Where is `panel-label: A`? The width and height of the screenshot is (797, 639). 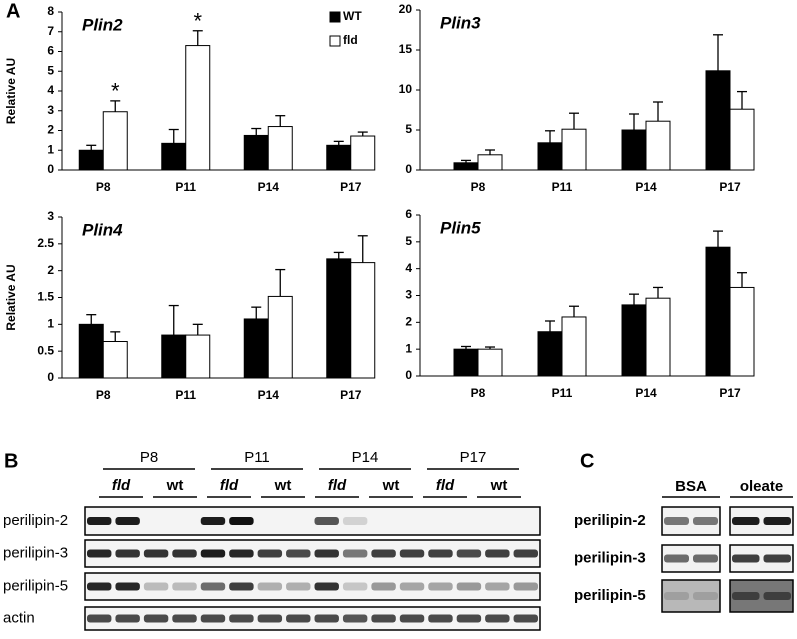 panel-label: A is located at coordinates (13, 11).